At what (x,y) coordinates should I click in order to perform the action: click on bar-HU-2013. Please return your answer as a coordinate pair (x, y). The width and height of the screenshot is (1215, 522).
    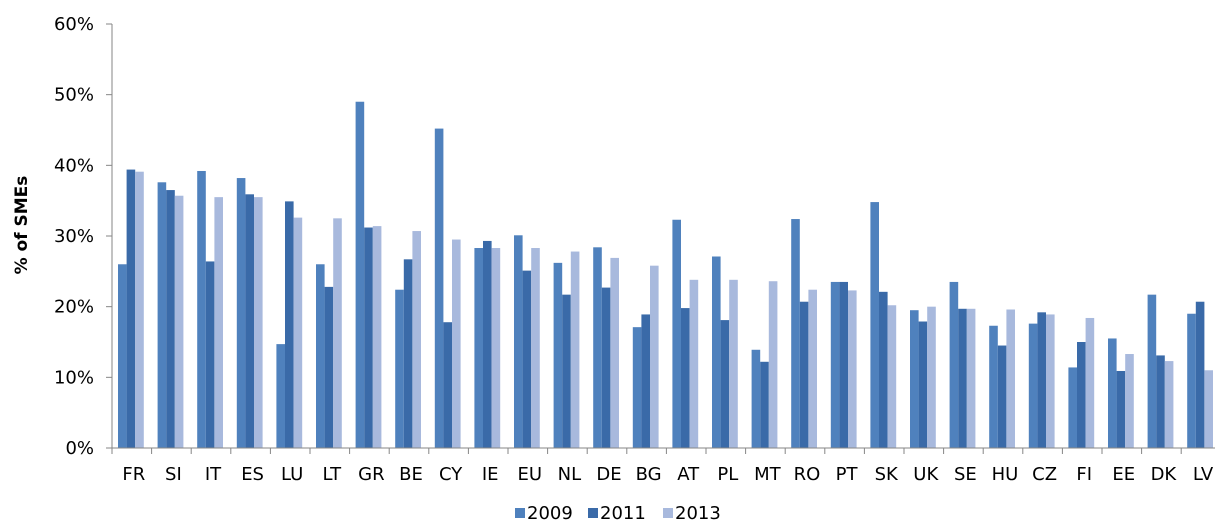
    Looking at the image, I should click on (1010, 378).